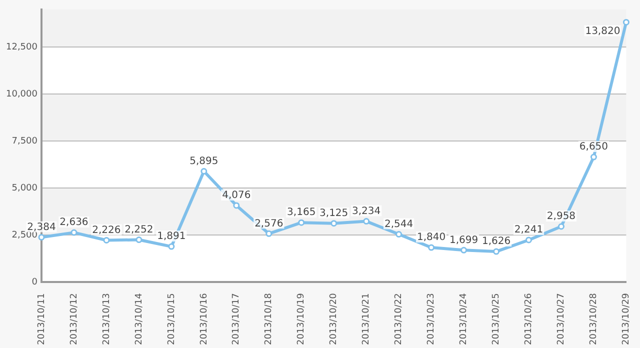  What do you see at coordinates (139, 318) in the screenshot?
I see `x-tick-label: 2013/10/14` at bounding box center [139, 318].